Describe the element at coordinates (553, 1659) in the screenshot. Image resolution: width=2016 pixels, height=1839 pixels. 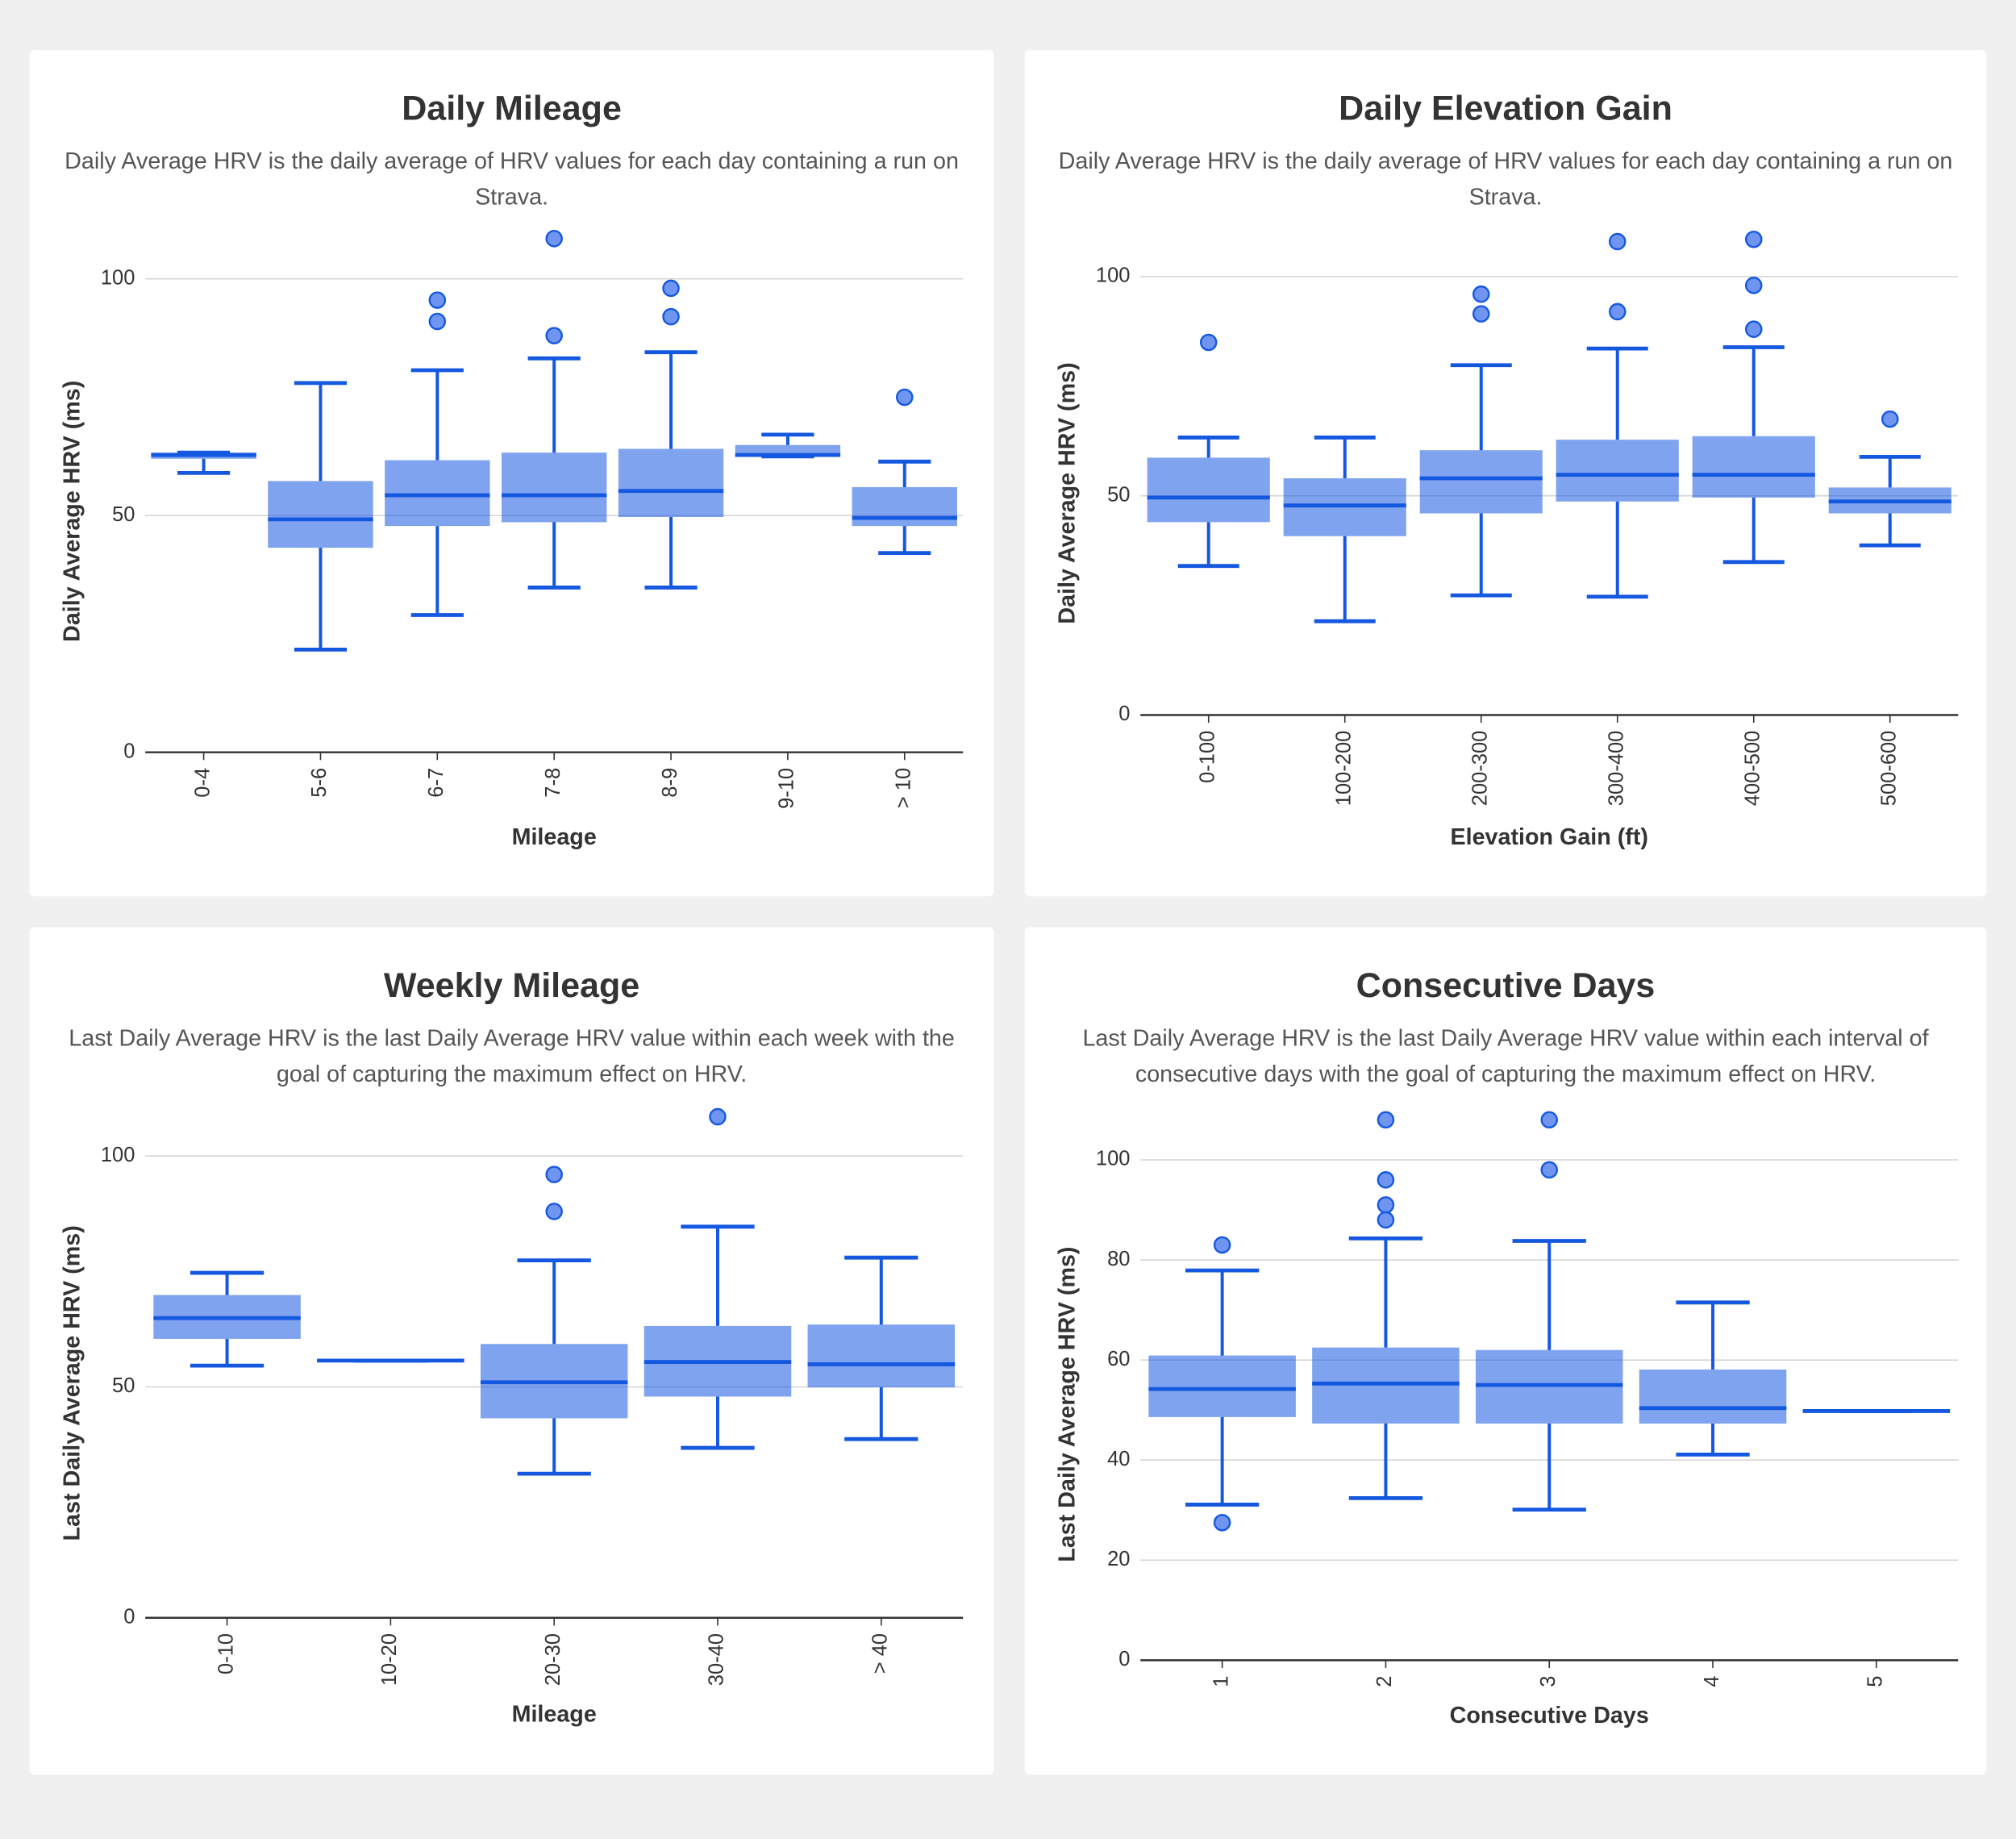
I see `x-tick-label: 20-30` at that location.